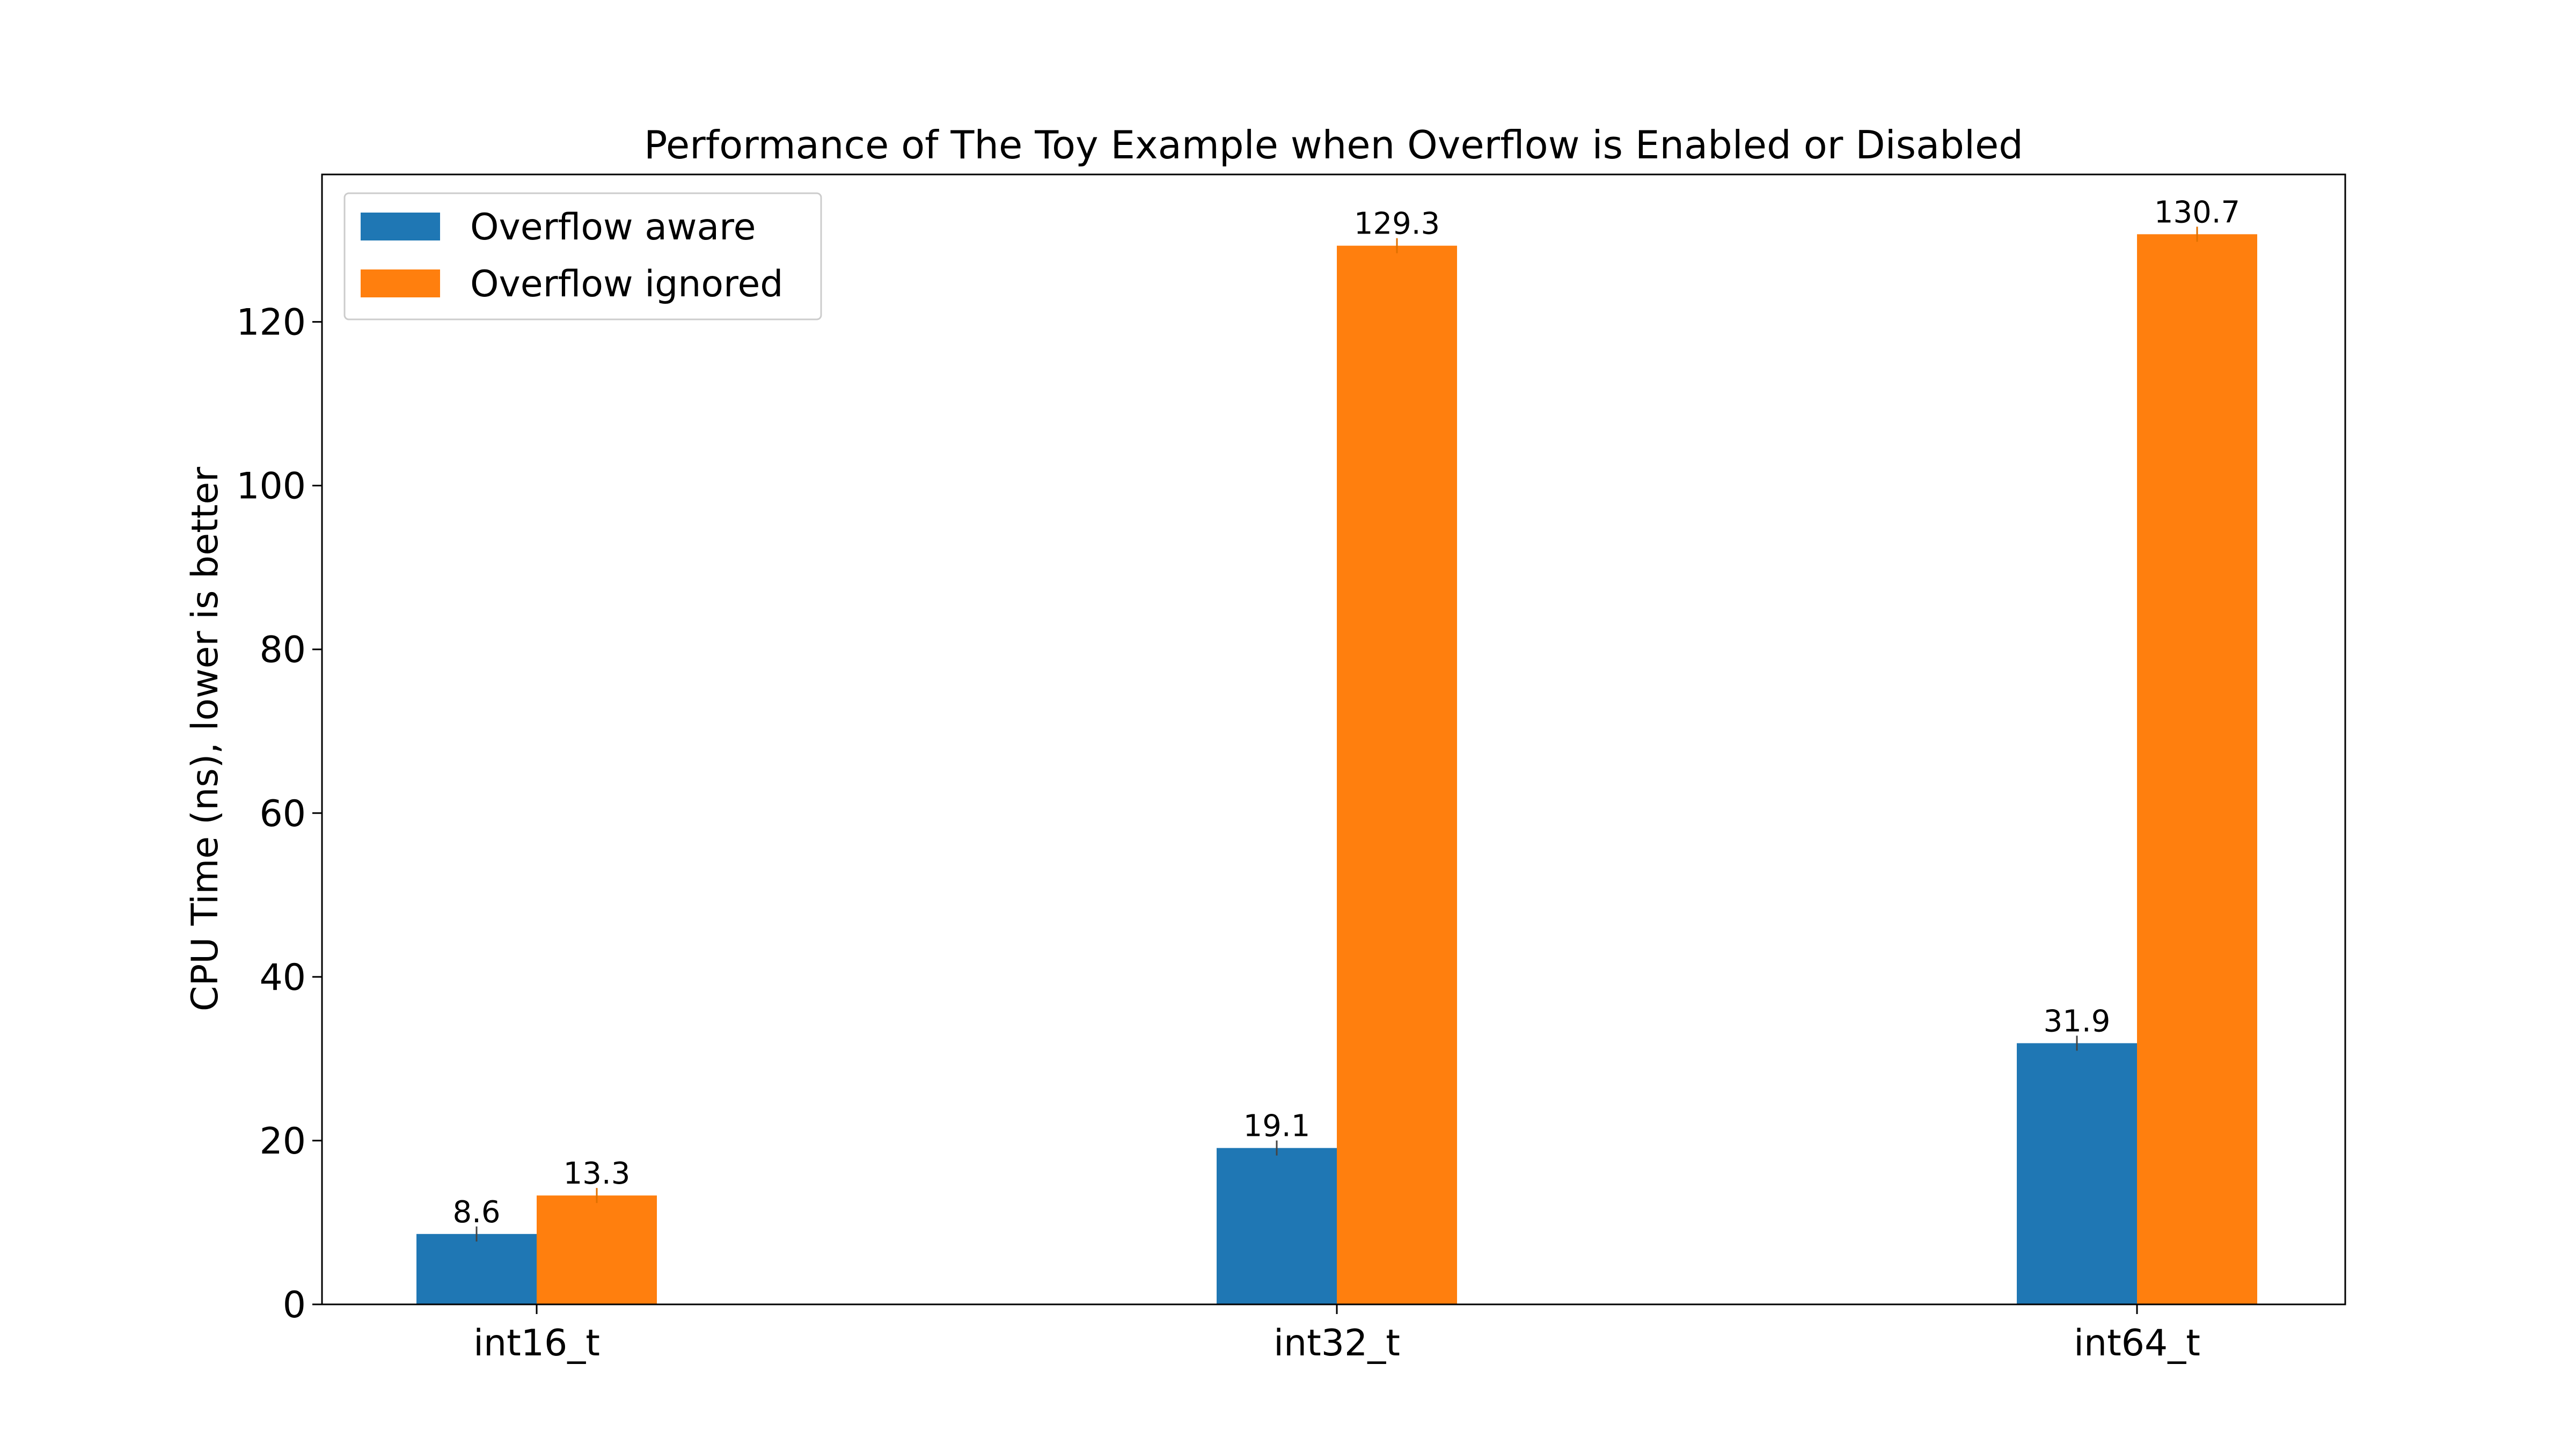  What do you see at coordinates (271, 486) in the screenshot?
I see `y-tick-label: 100` at bounding box center [271, 486].